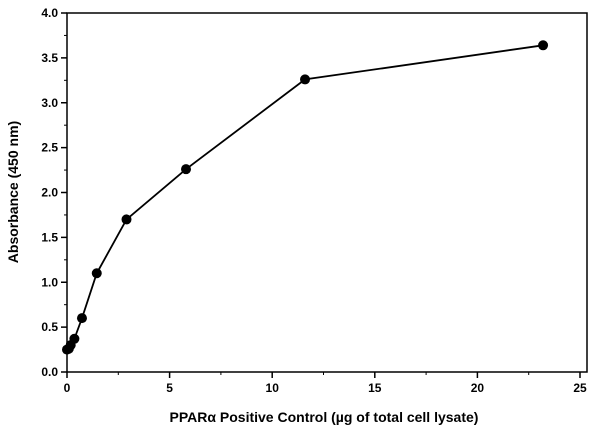 This screenshot has width=600, height=440. What do you see at coordinates (49, 327) in the screenshot?
I see `y-tick-label: 0.5` at bounding box center [49, 327].